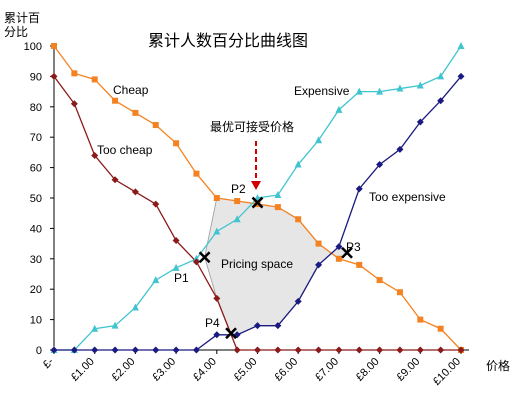 The height and width of the screenshot is (419, 525). What do you see at coordinates (36, 108) in the screenshot?
I see `y-tick-label: 80` at bounding box center [36, 108].